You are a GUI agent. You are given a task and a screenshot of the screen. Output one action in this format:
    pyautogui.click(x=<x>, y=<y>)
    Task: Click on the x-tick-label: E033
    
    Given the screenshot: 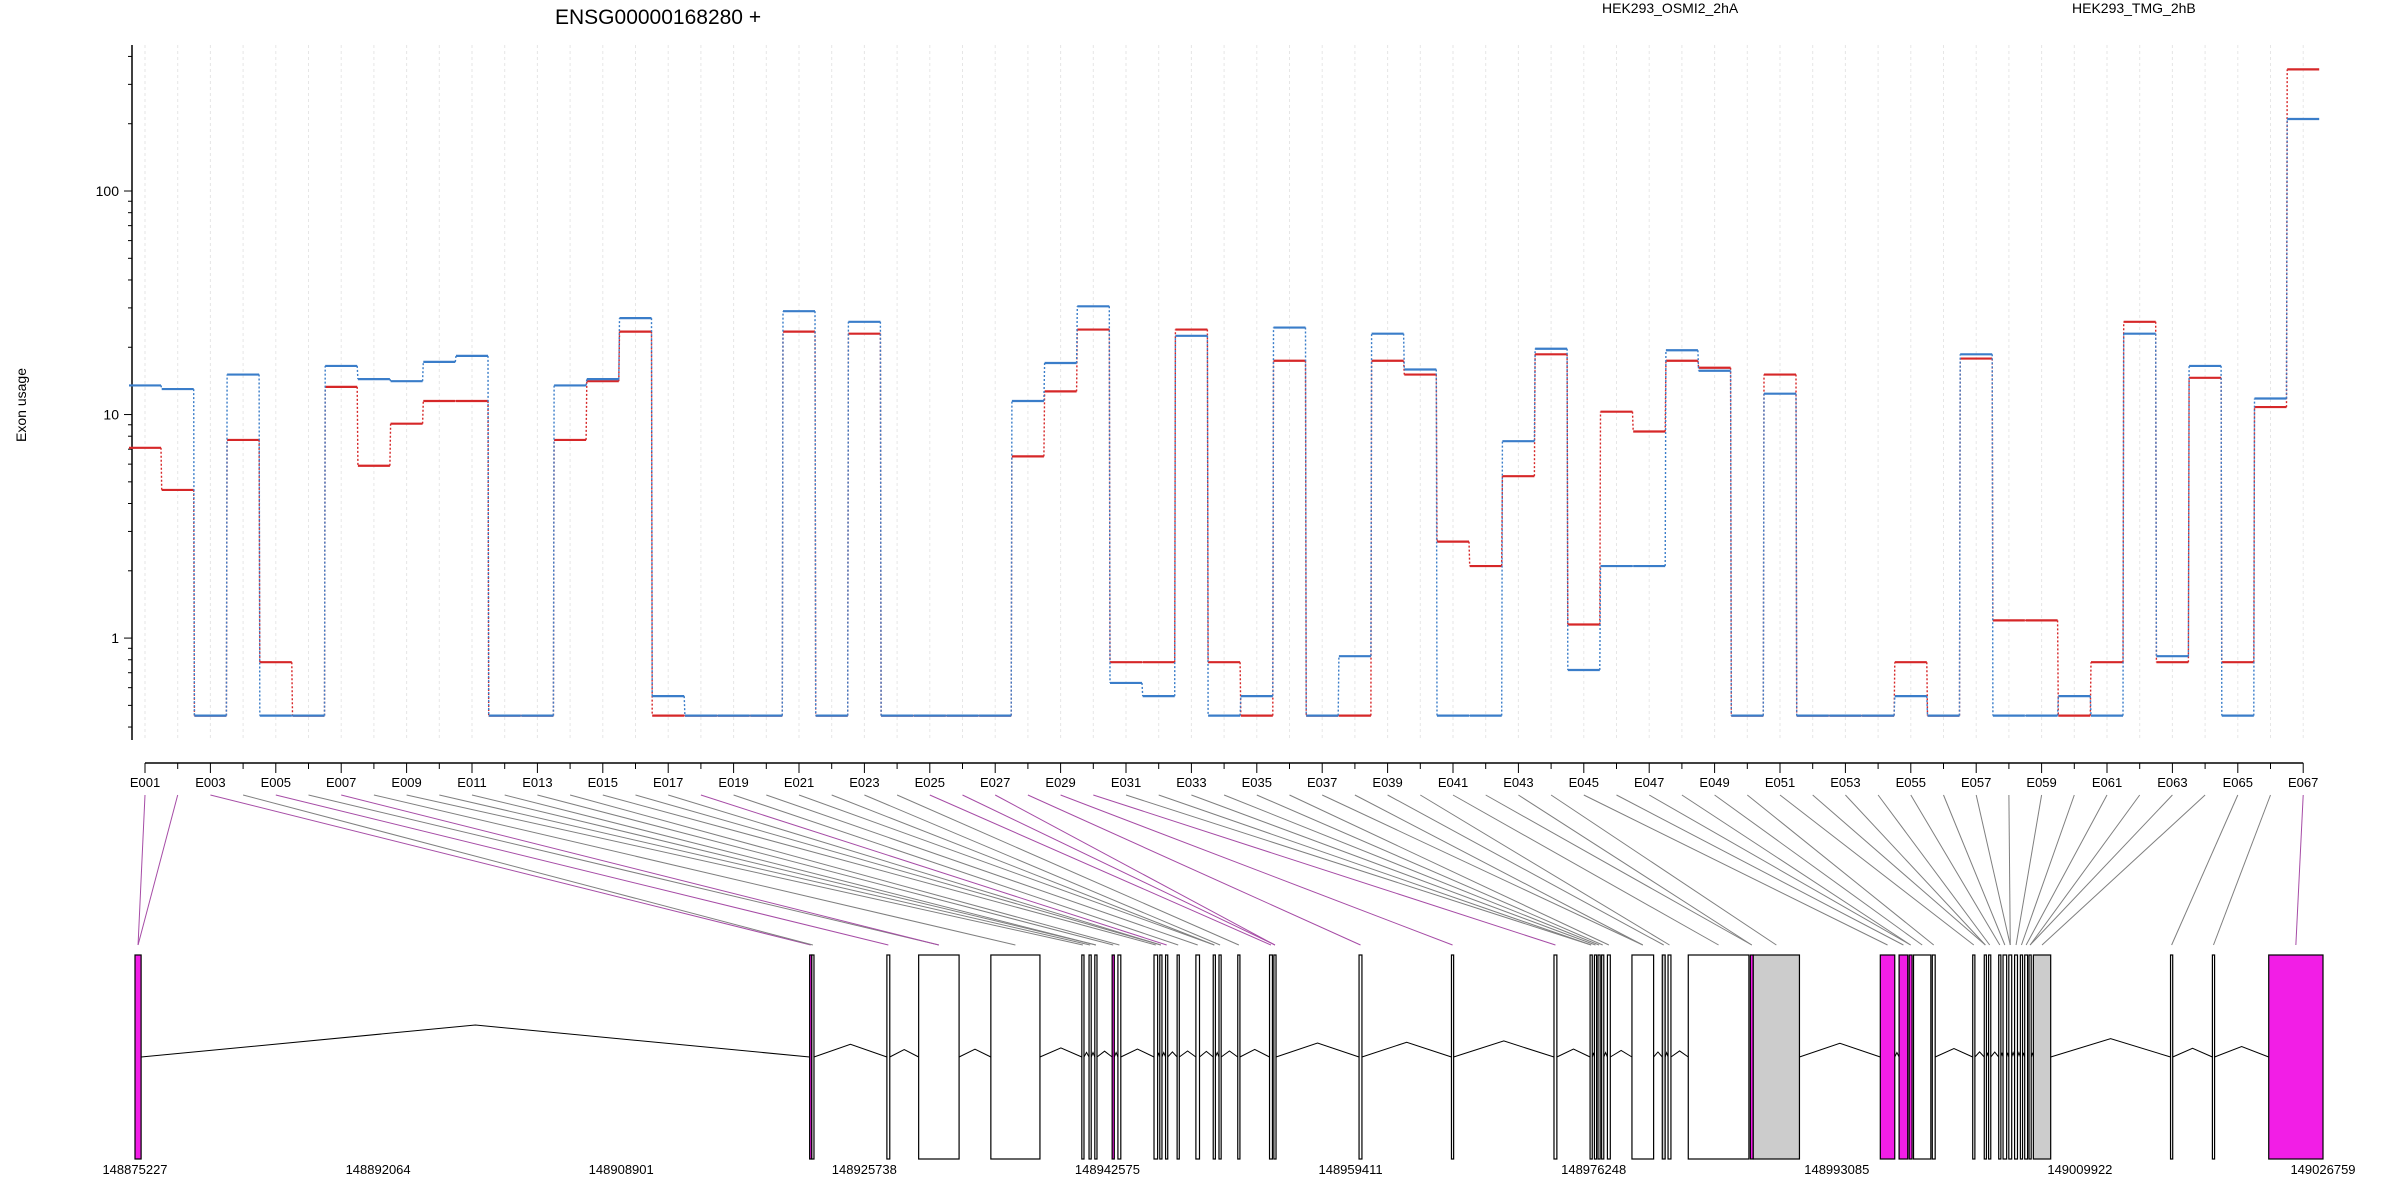 What is the action you would take?
    pyautogui.click(x=1191, y=782)
    